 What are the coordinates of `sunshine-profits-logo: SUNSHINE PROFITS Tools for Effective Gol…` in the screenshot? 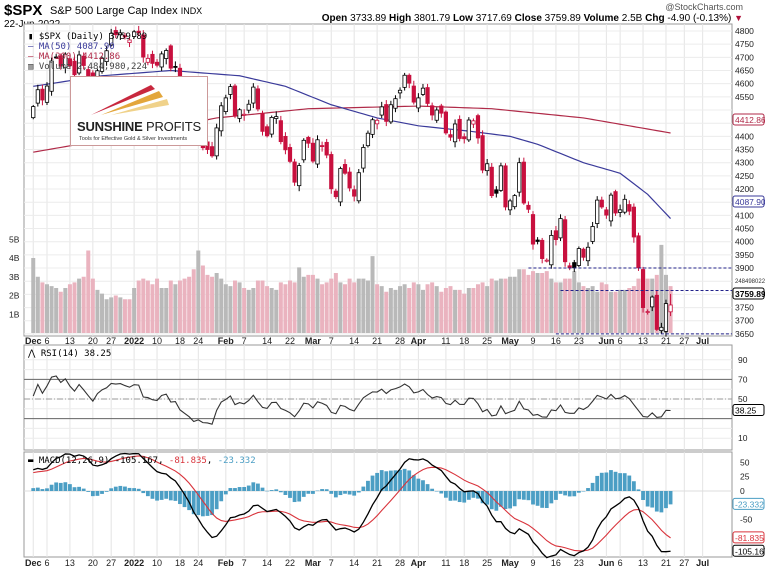 It's located at (139, 111).